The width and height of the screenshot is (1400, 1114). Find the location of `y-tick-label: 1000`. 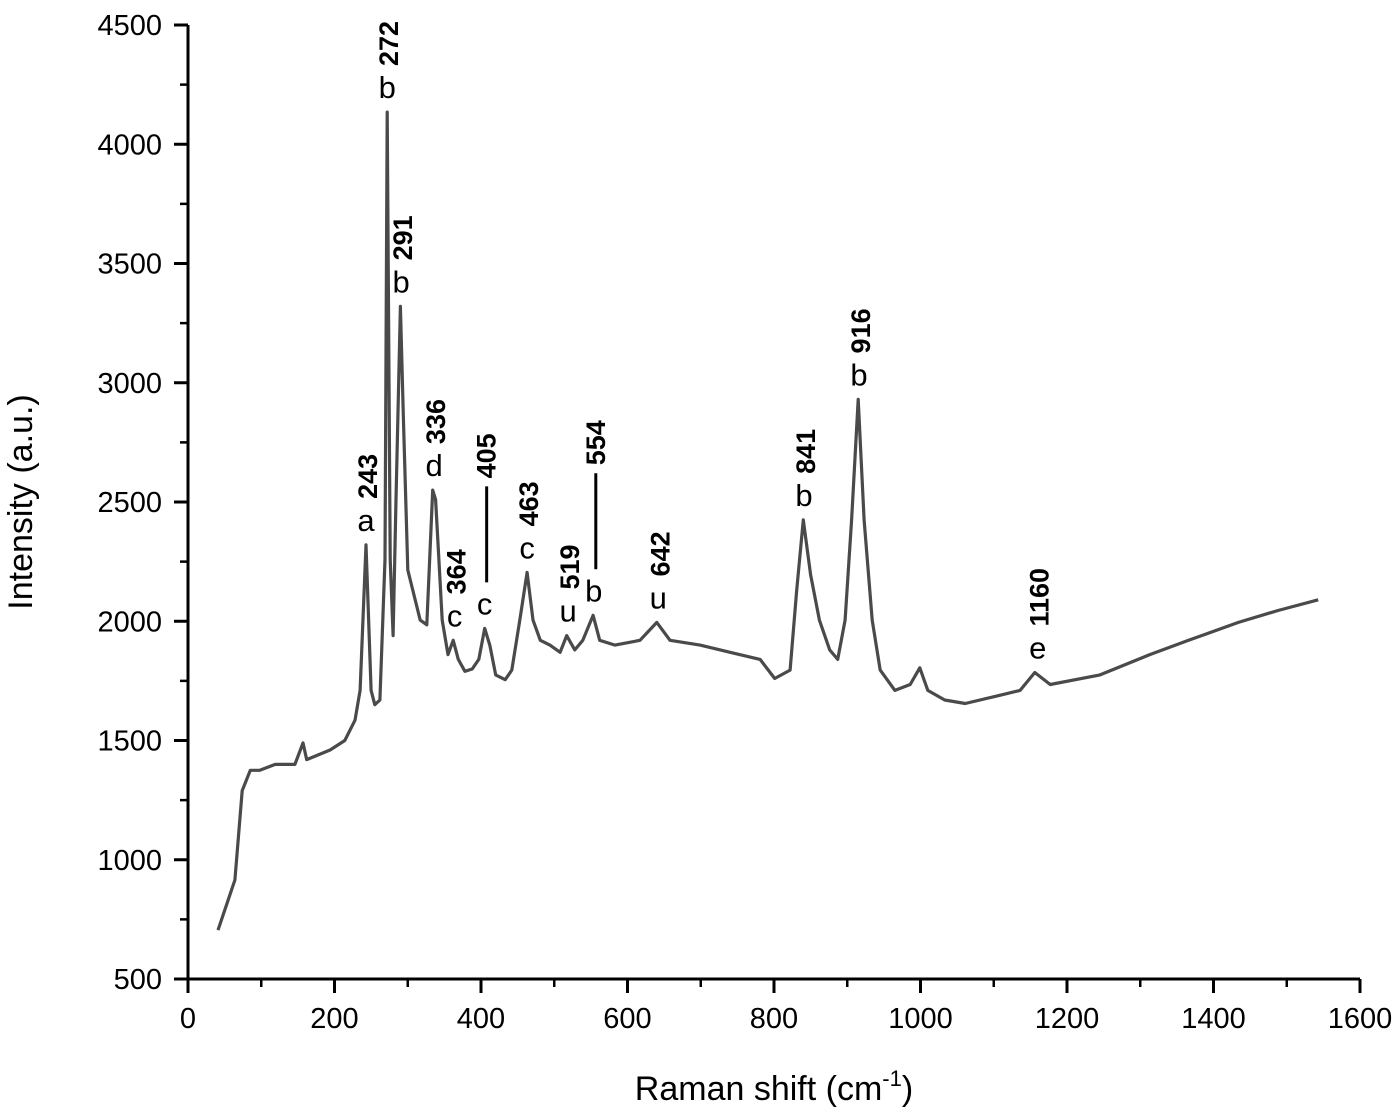

y-tick-label: 1000 is located at coordinates (129, 861).